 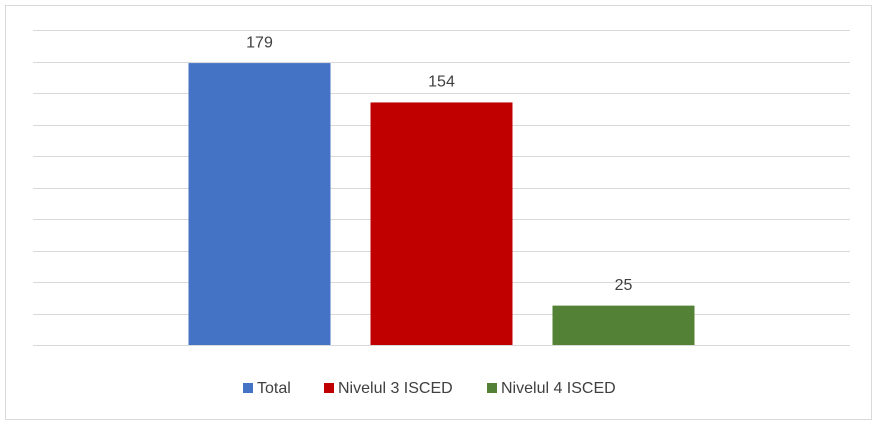 What do you see at coordinates (274, 388) in the screenshot?
I see `legend-label: Total` at bounding box center [274, 388].